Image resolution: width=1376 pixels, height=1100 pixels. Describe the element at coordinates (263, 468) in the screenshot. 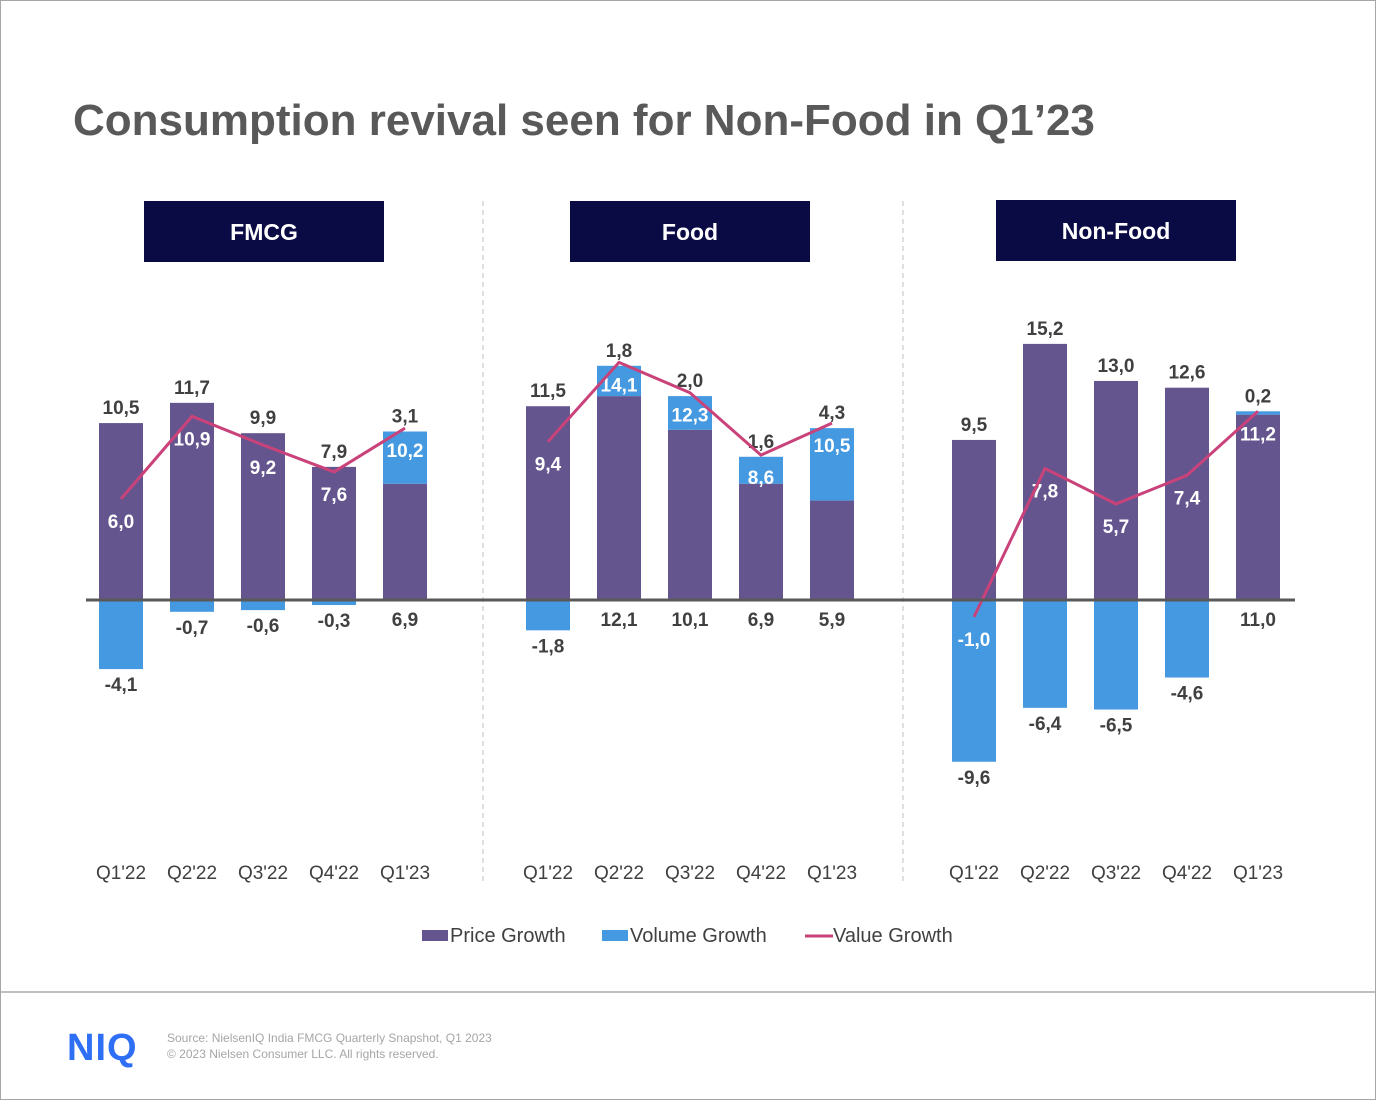

I see `label-value: 9,2` at that location.